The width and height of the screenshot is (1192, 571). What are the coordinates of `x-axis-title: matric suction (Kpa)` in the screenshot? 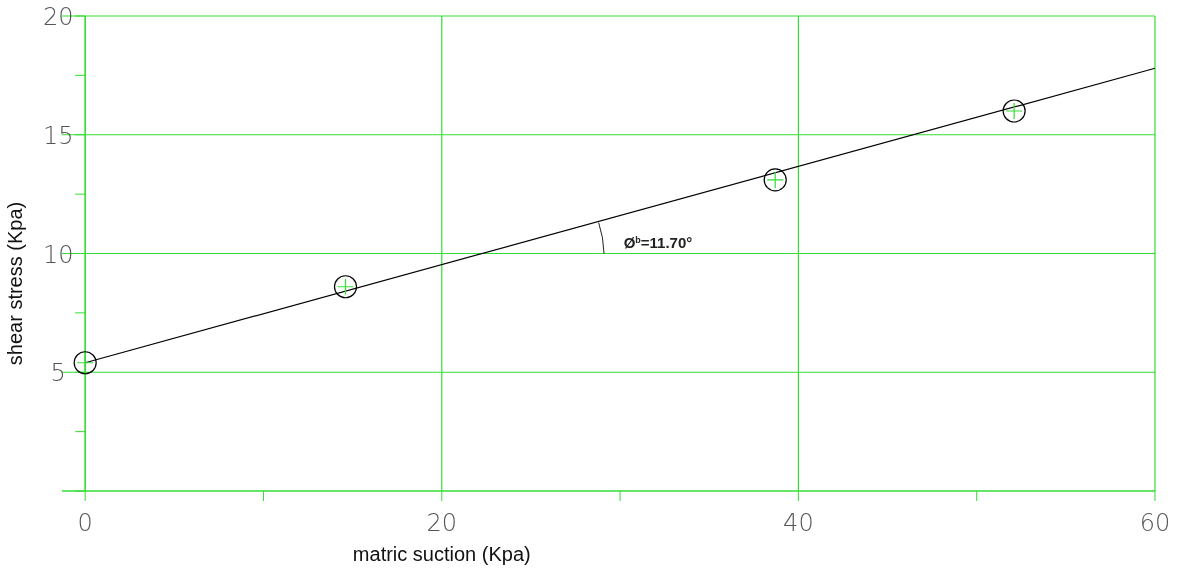 It's located at (441, 554).